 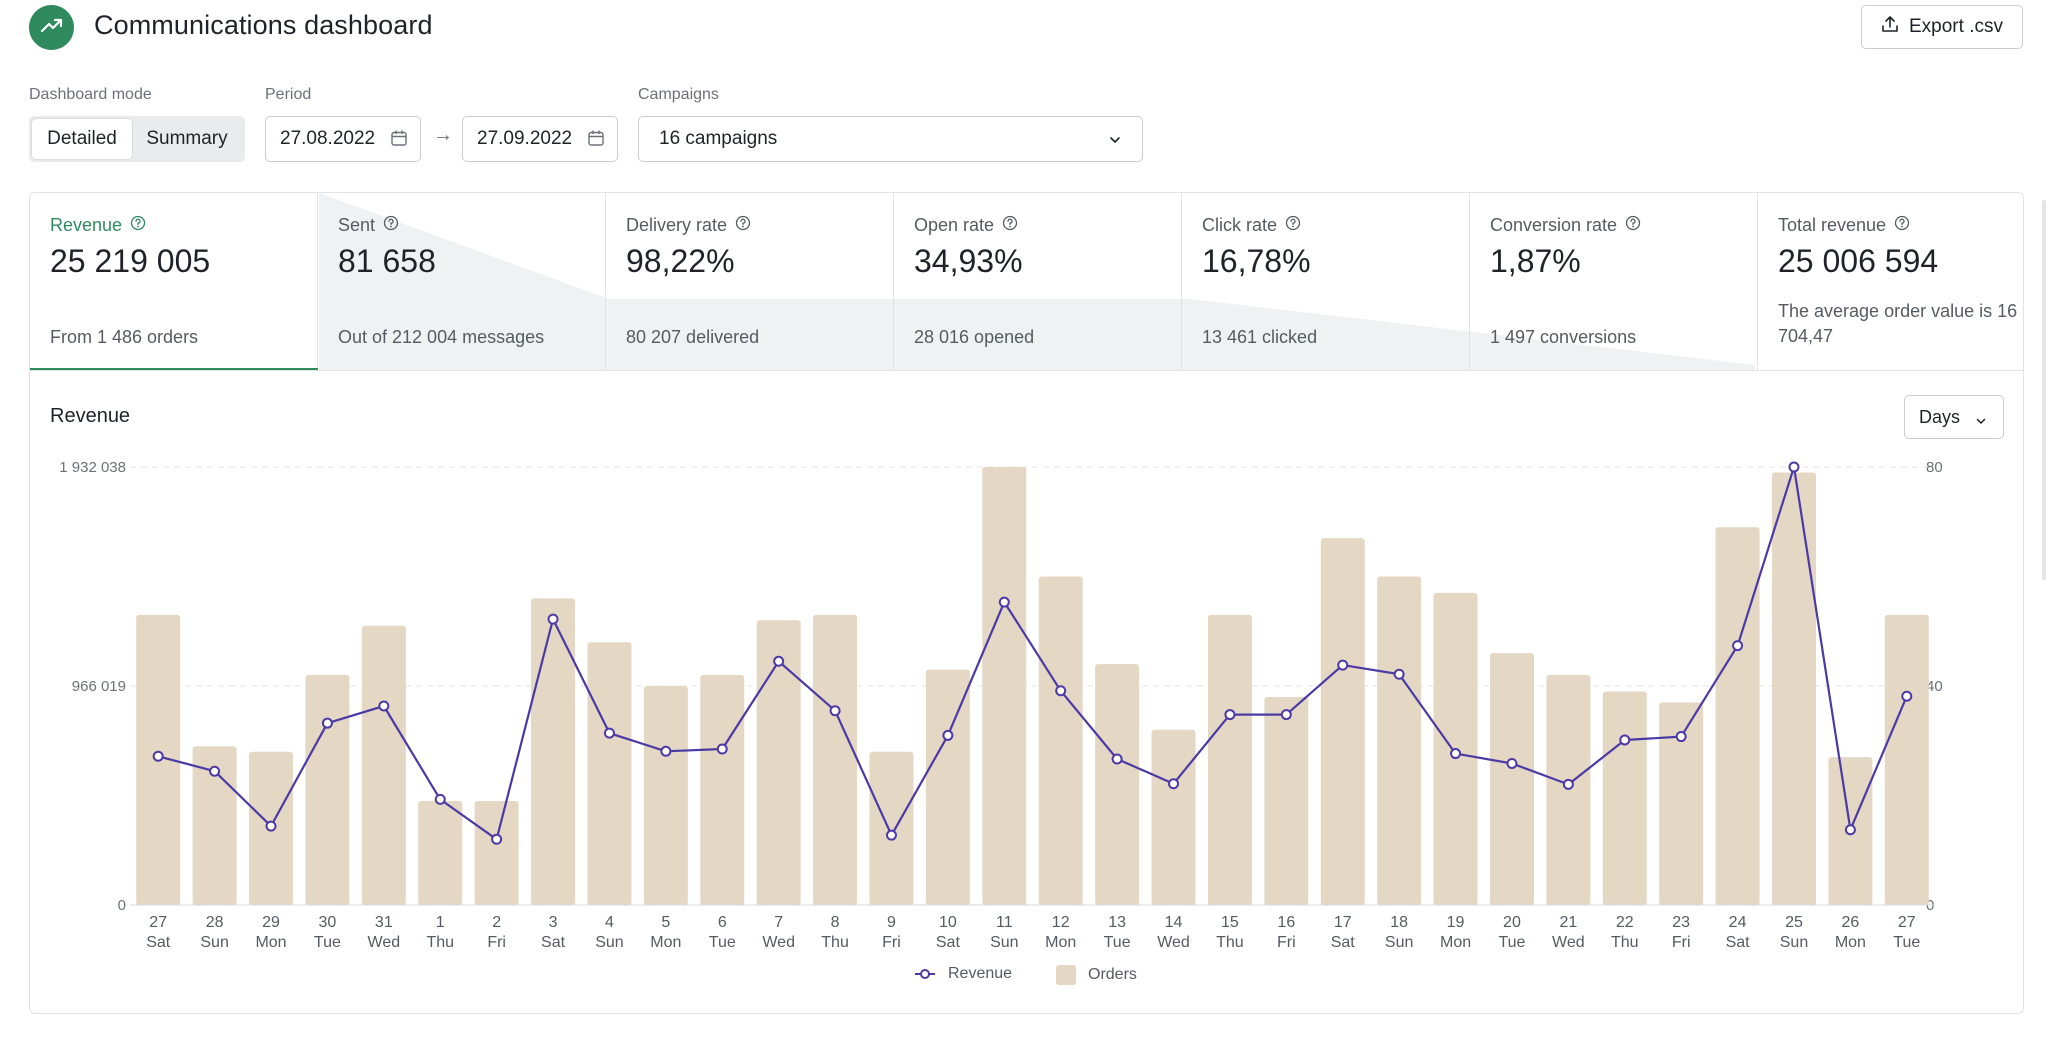 What do you see at coordinates (1956, 26) in the screenshot?
I see `export-label: Export .csv` at bounding box center [1956, 26].